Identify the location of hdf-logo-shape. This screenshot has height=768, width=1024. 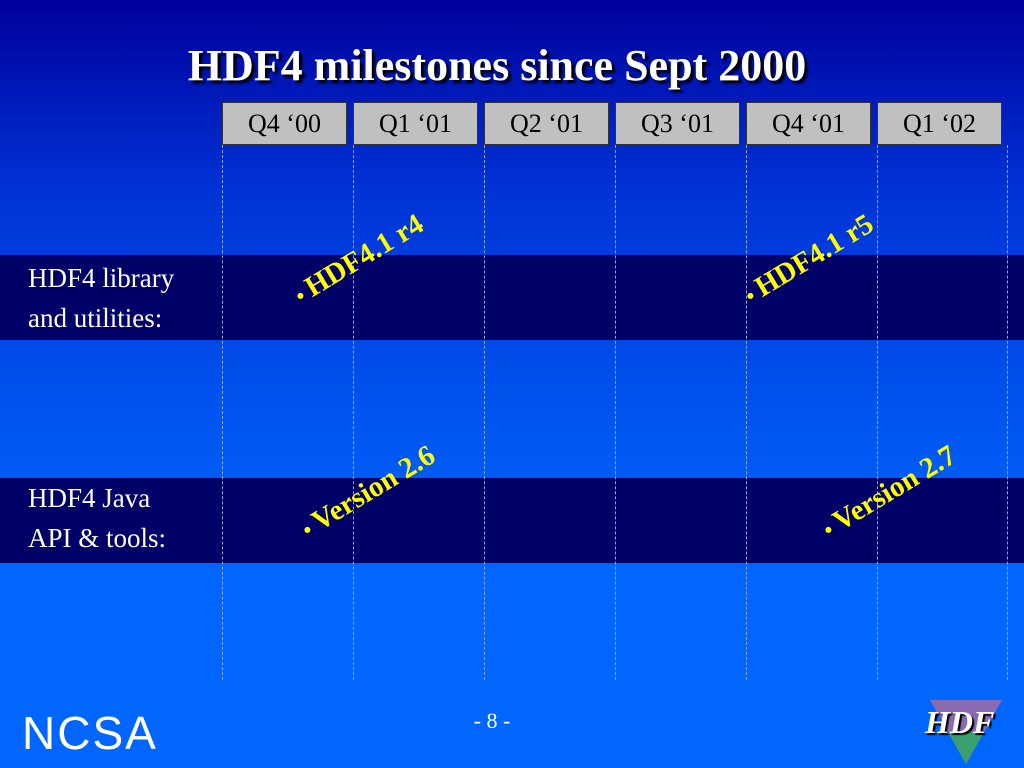
(966, 732).